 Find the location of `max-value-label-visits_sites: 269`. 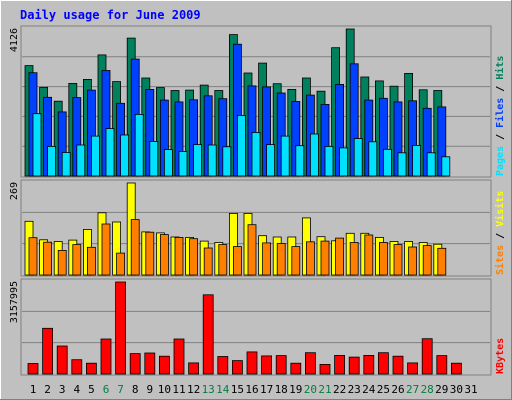

max-value-label-visits_sites: 269 is located at coordinates (14, 191).